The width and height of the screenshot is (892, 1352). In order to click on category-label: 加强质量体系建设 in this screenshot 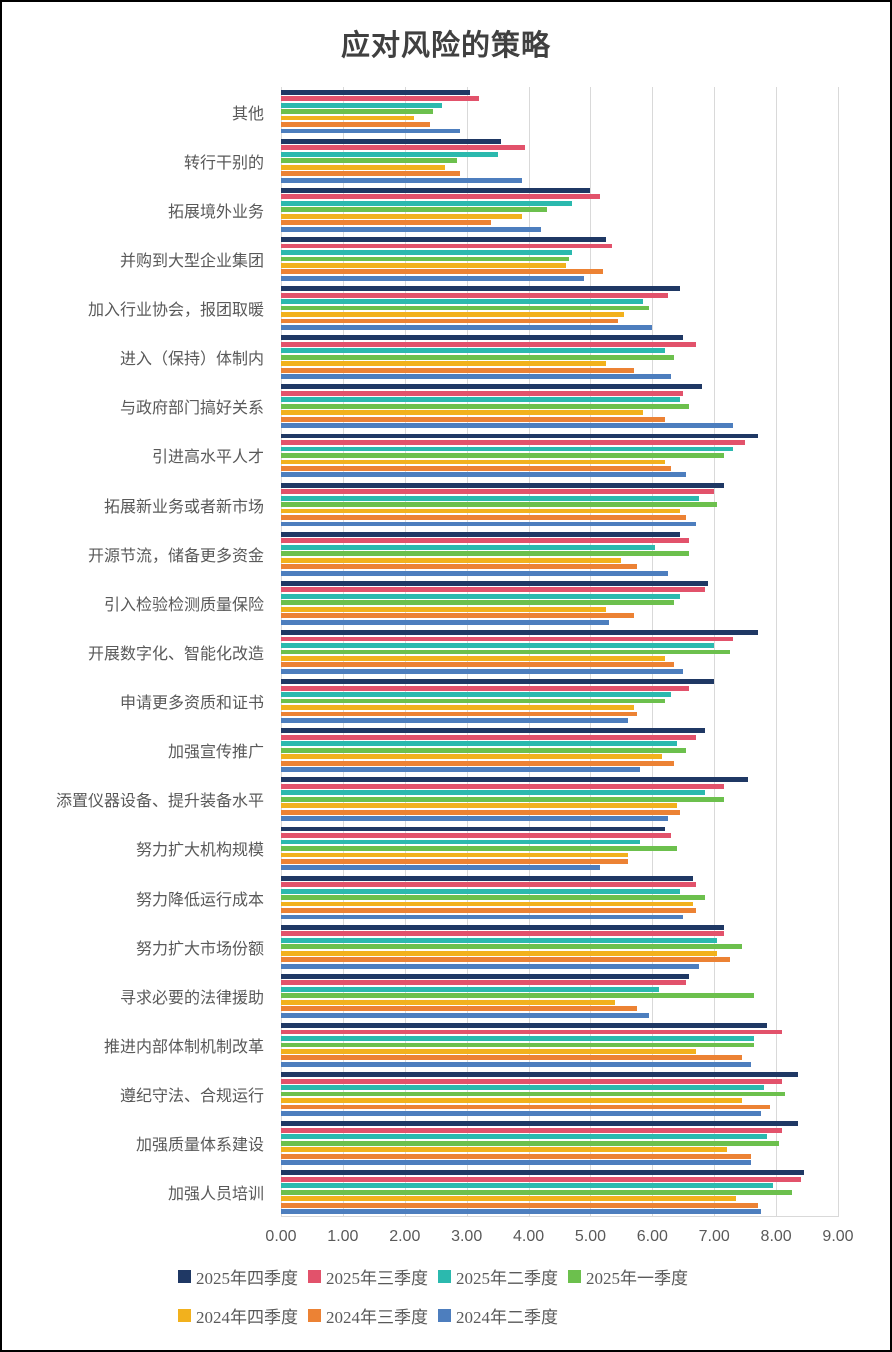, I will do `click(199, 1146)`.